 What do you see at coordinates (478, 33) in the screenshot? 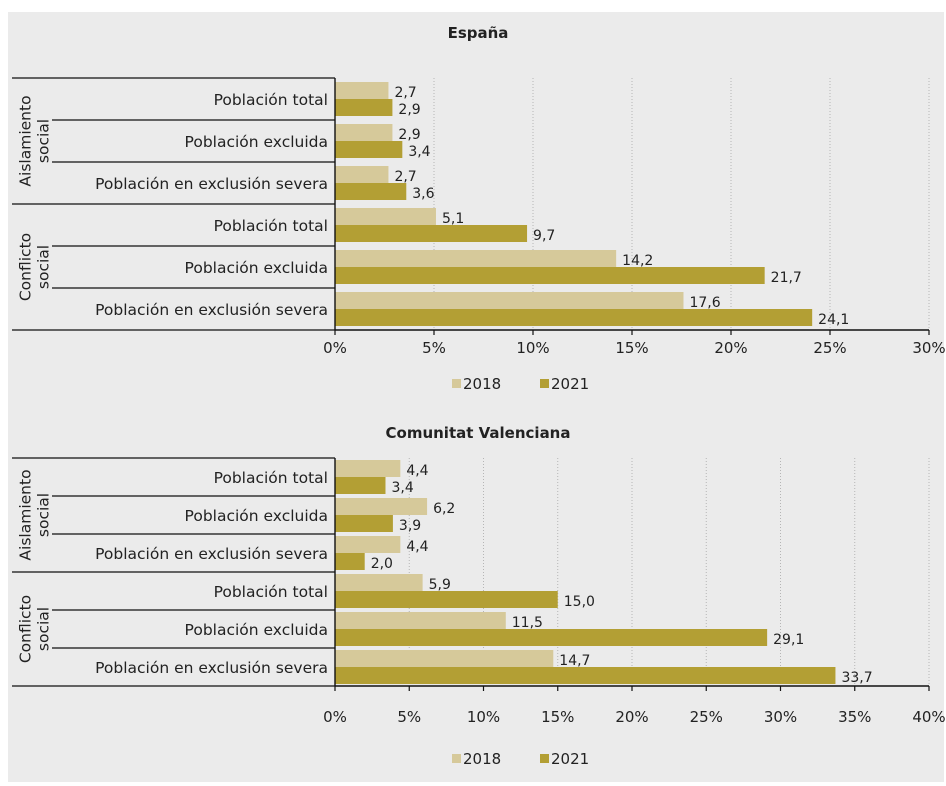
I see `chart-title: España` at bounding box center [478, 33].